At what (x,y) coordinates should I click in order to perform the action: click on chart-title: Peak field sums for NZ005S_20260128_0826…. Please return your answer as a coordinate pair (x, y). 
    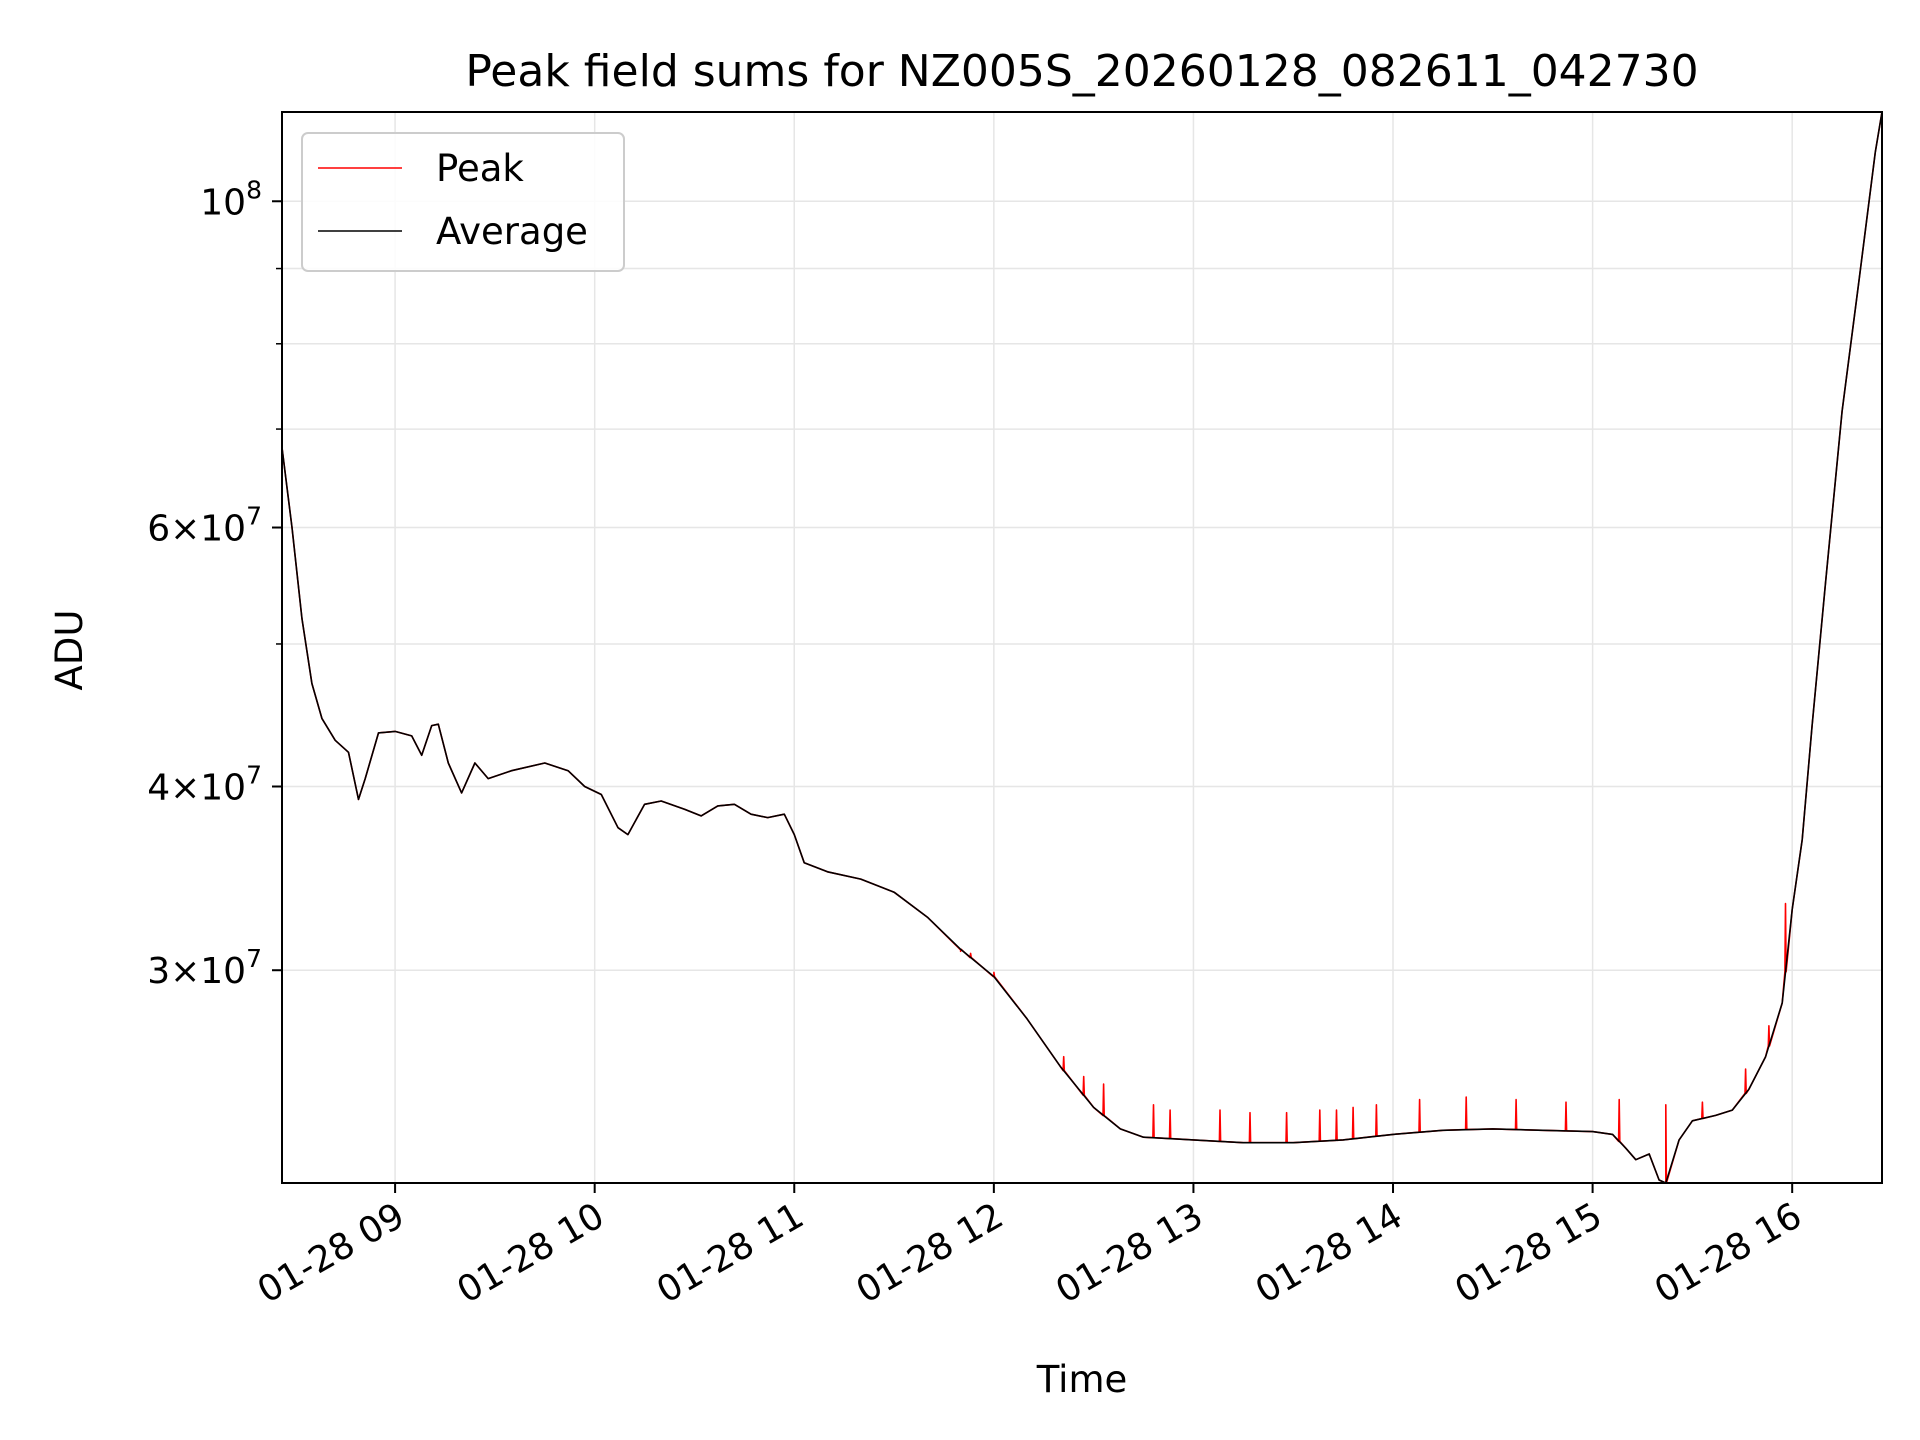
    Looking at the image, I should click on (1081, 71).